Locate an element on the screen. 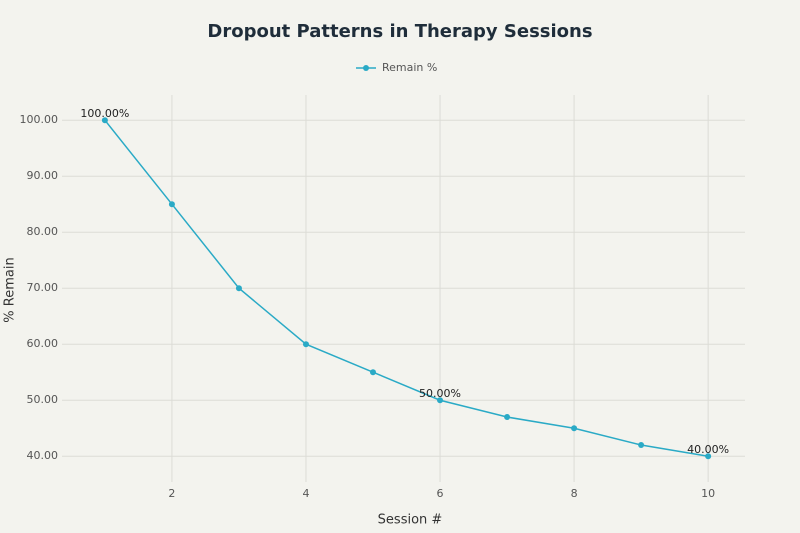  x-tick-label: 2 is located at coordinates (171, 493).